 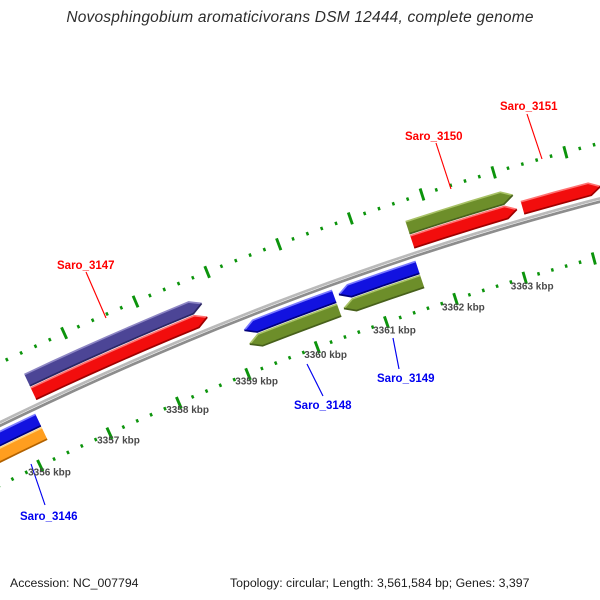 I want to click on gene-arrow-Saro_3147-shadow, so click(x=121, y=358).